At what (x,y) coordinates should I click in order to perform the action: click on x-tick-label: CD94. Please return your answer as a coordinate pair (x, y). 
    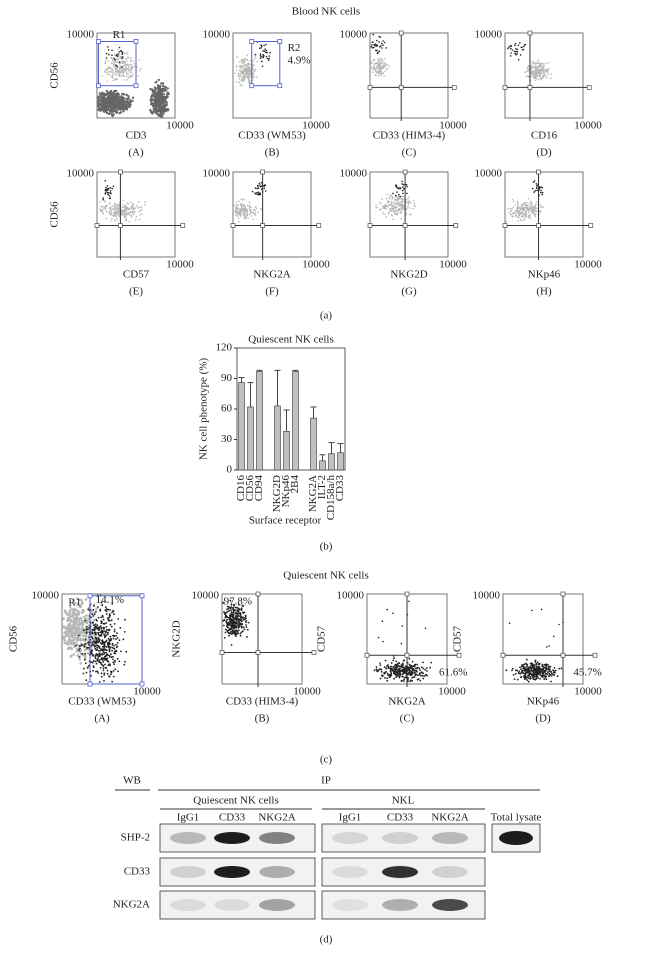
    Looking at the image, I should click on (259, 488).